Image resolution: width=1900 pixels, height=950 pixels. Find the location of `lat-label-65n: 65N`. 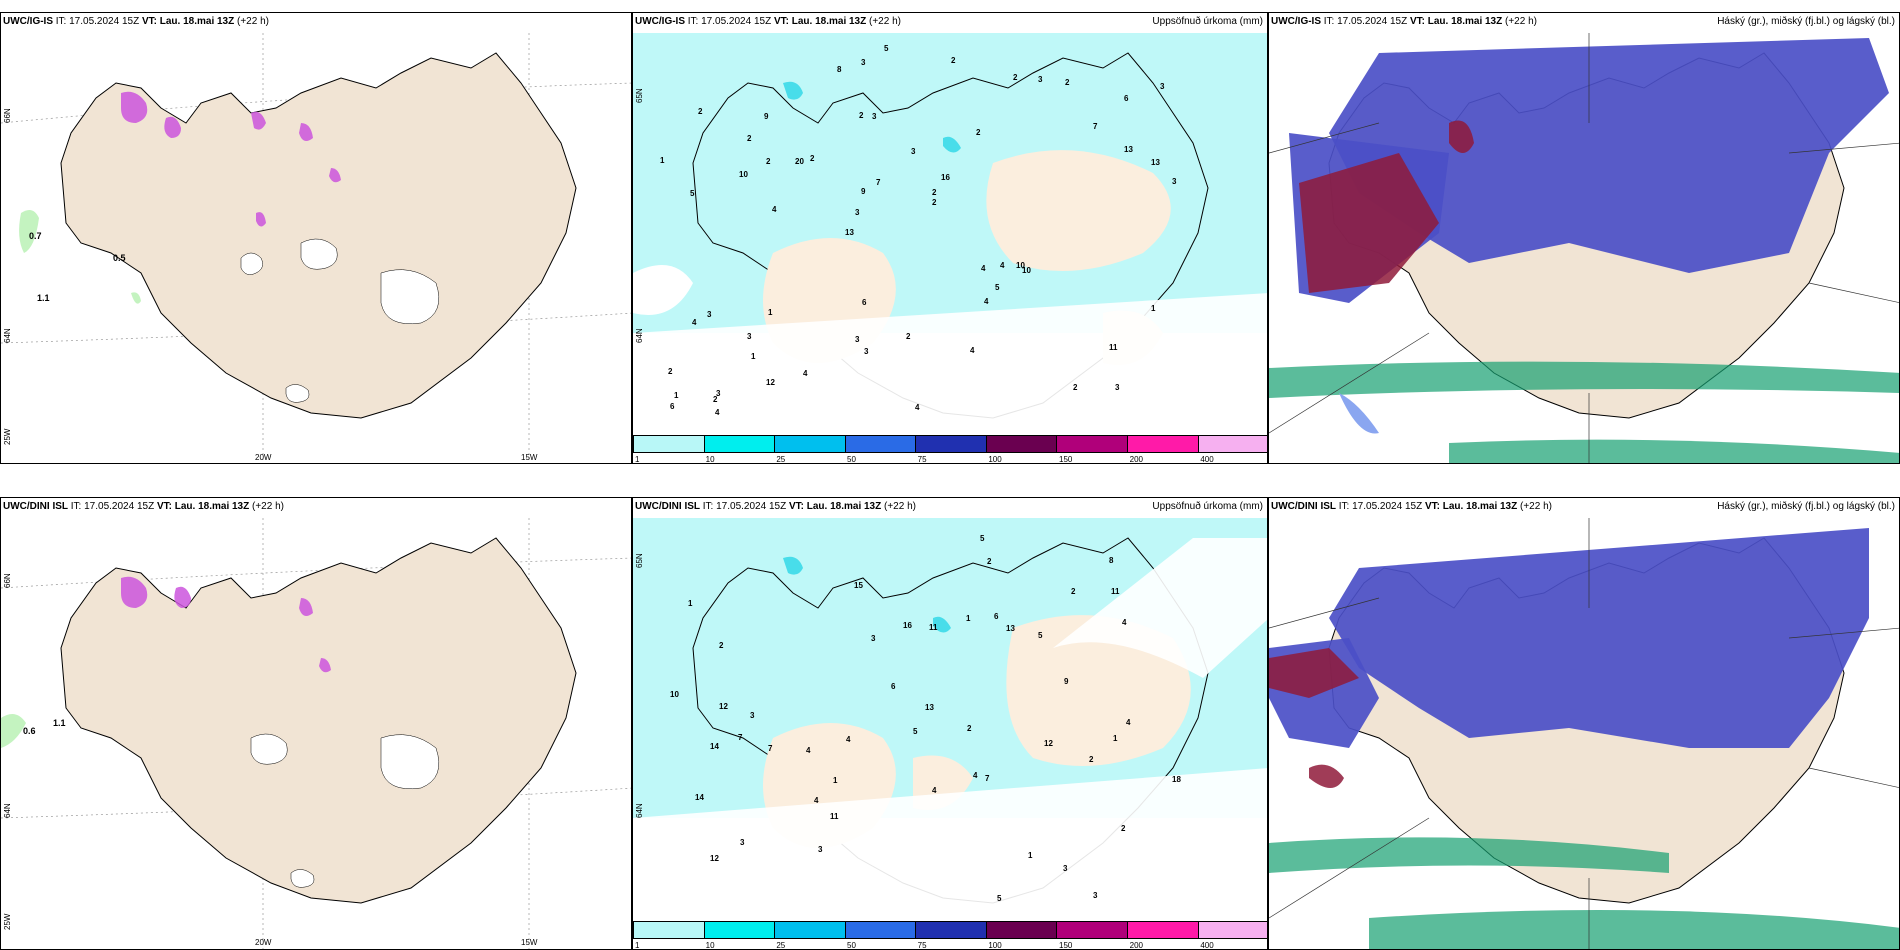

lat-label-65n: 65N is located at coordinates (639, 560).